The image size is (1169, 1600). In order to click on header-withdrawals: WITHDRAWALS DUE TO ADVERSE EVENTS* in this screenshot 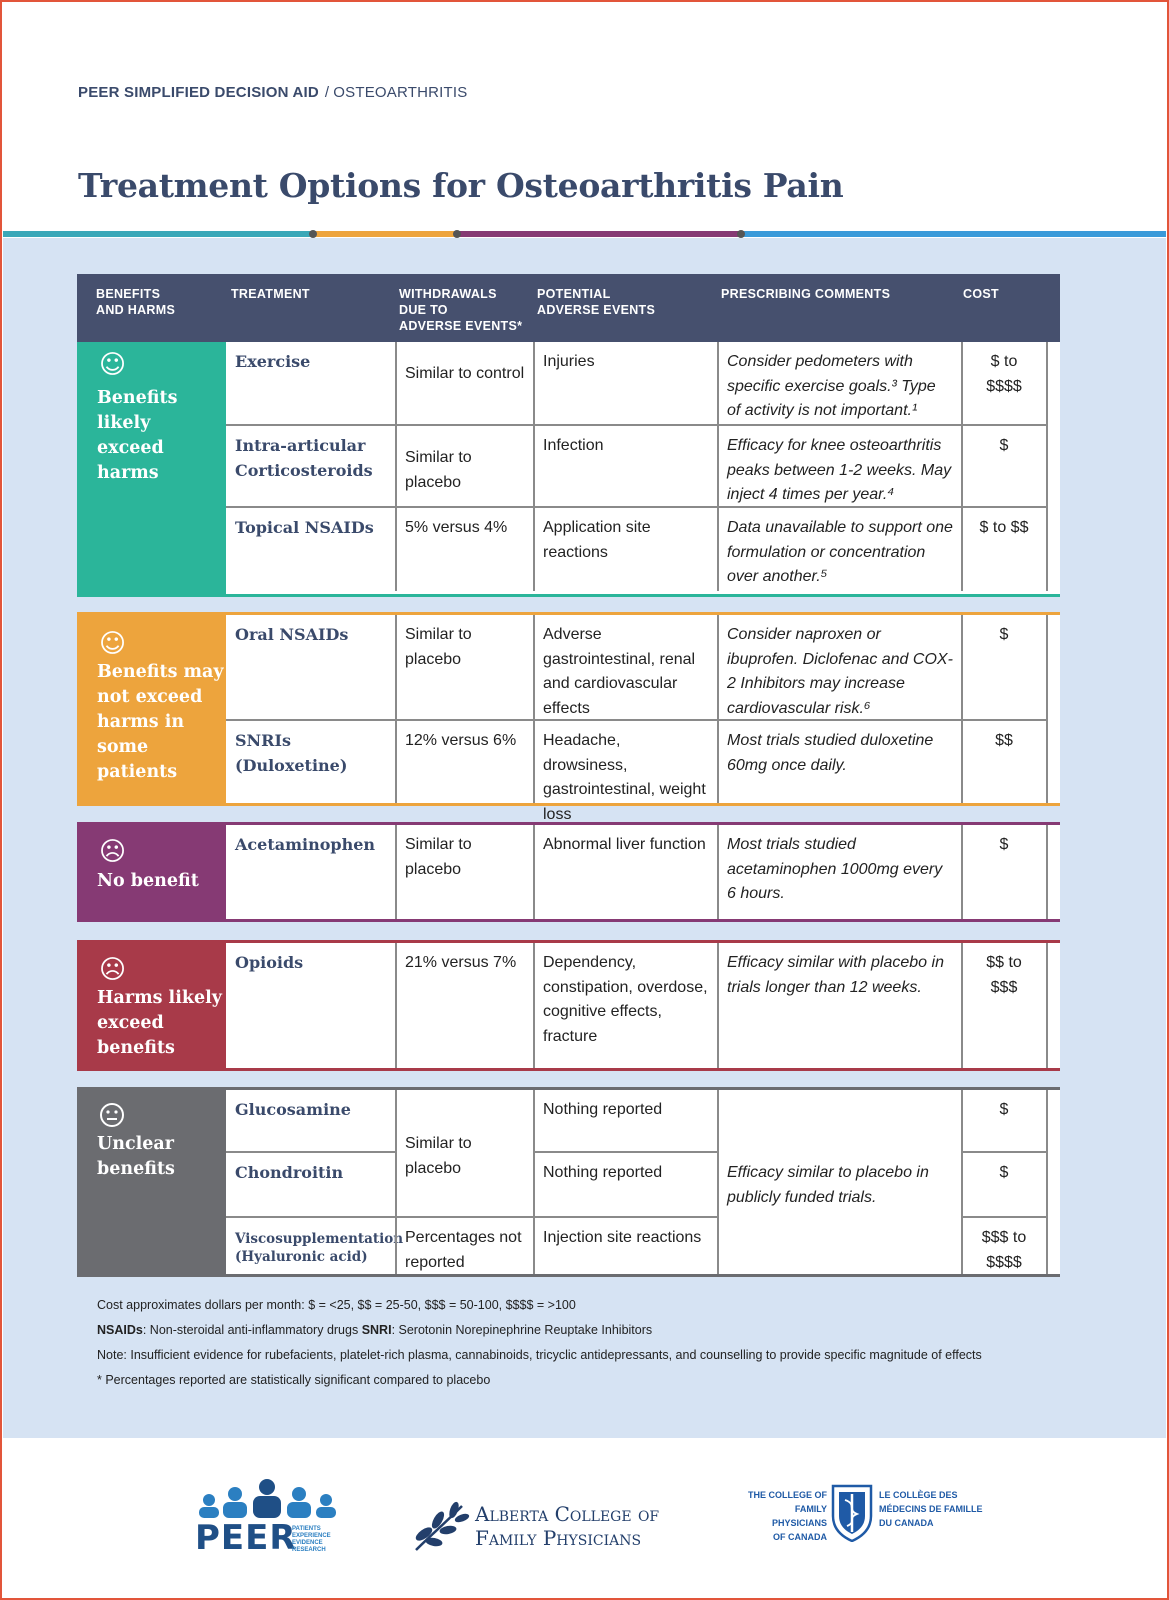, I will do `click(461, 310)`.